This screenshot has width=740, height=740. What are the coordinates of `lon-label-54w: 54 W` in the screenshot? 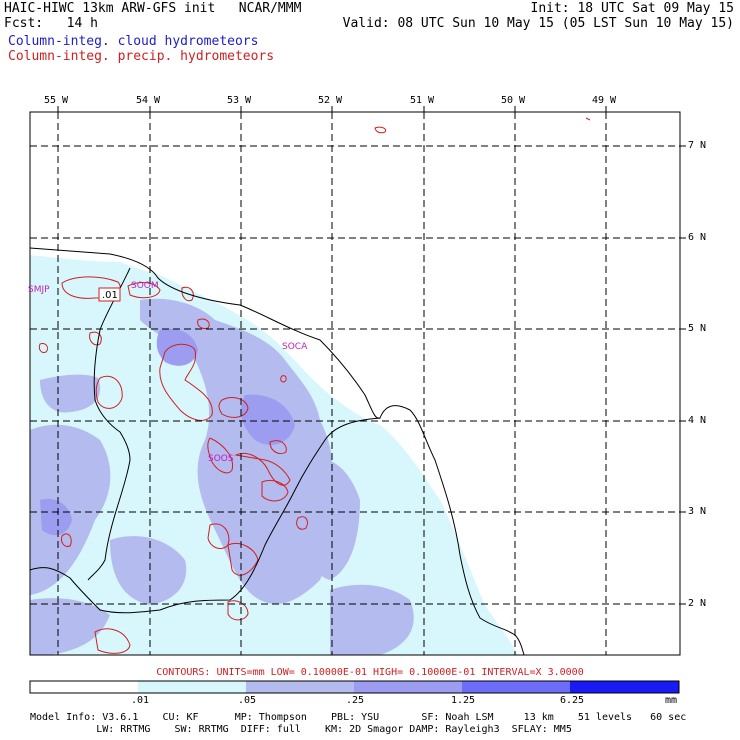 It's located at (148, 100).